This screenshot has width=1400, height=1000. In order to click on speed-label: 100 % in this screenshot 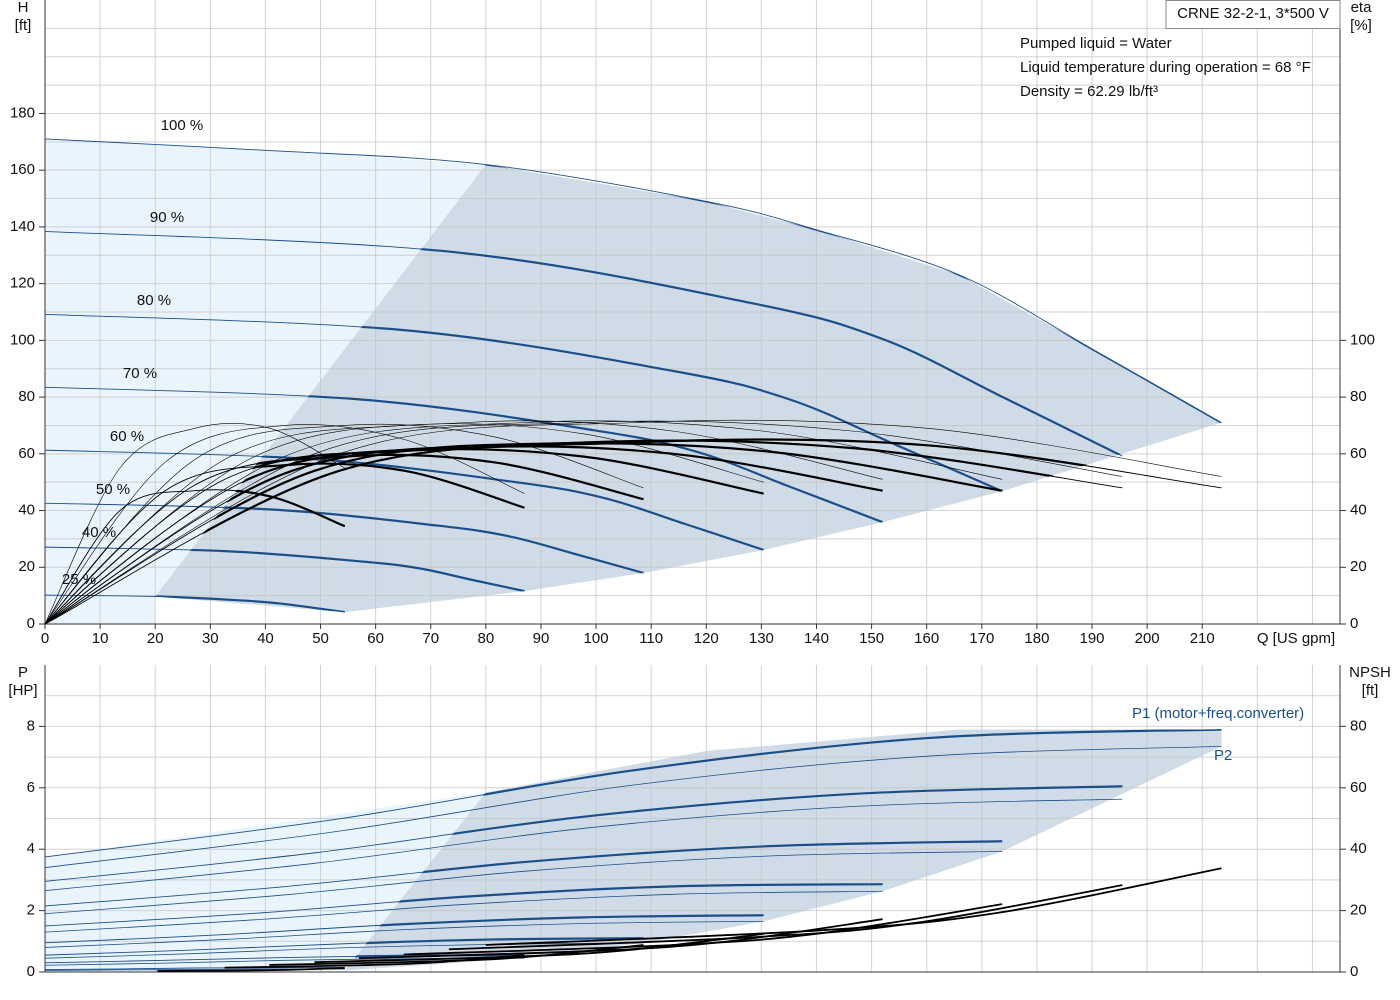, I will do `click(182, 125)`.